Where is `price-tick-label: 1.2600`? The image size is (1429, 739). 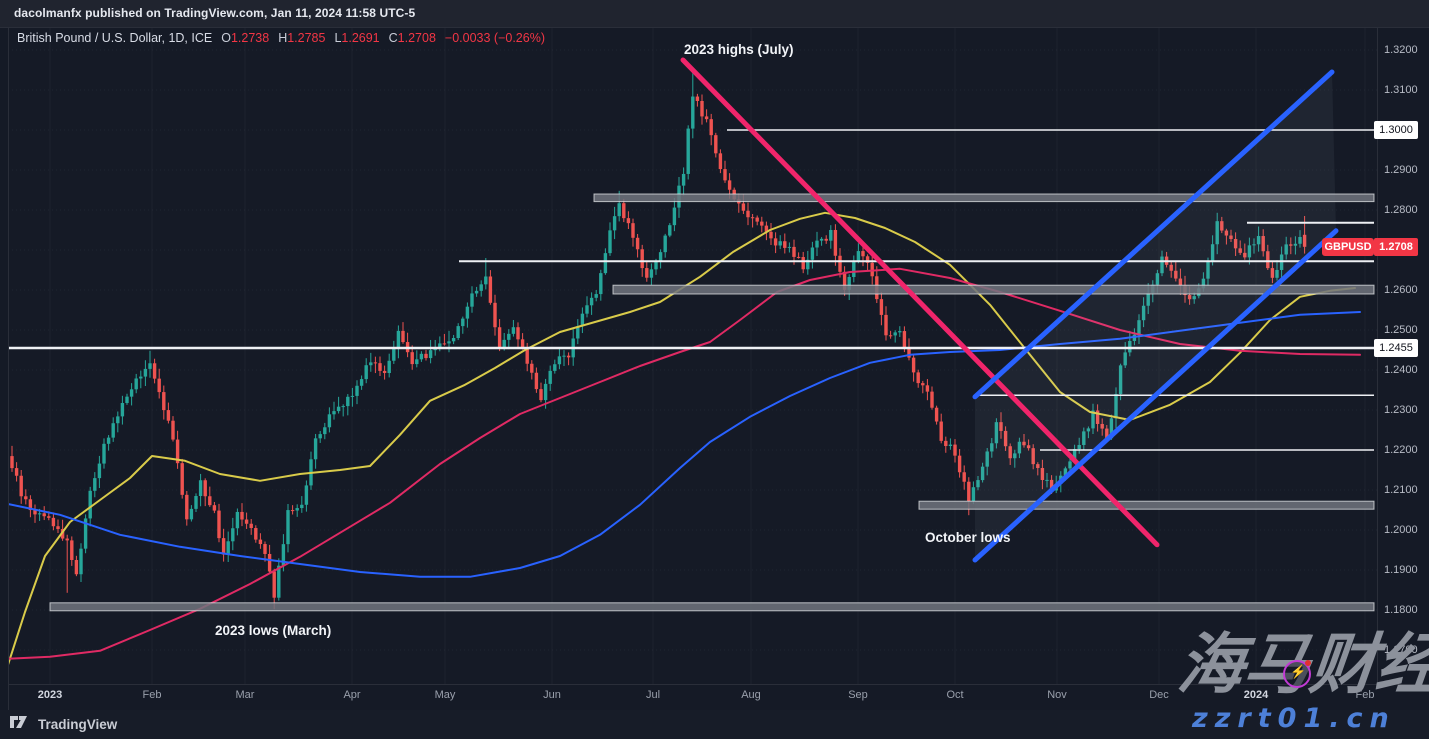 price-tick-label: 1.2600 is located at coordinates (1401, 290).